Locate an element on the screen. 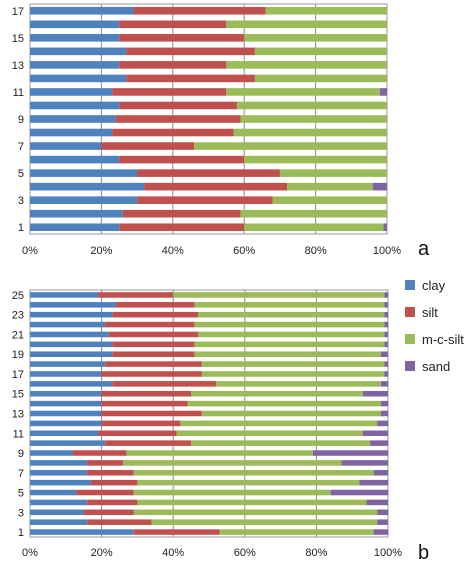 This screenshot has height=568, width=474. x-tick-label: 0% is located at coordinates (30, 251).